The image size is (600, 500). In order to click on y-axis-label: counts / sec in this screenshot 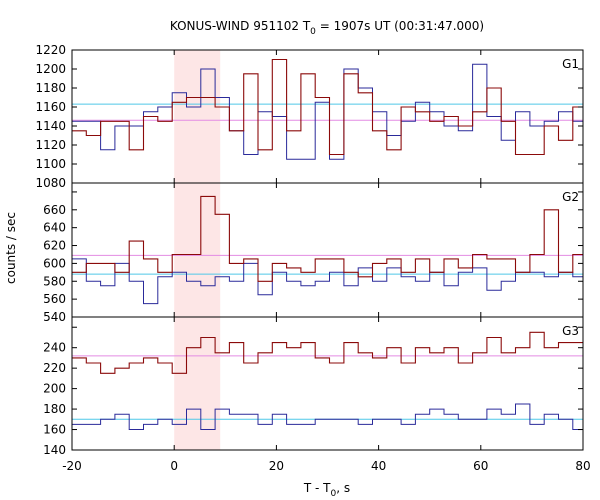, I will do `click(11, 248)`.